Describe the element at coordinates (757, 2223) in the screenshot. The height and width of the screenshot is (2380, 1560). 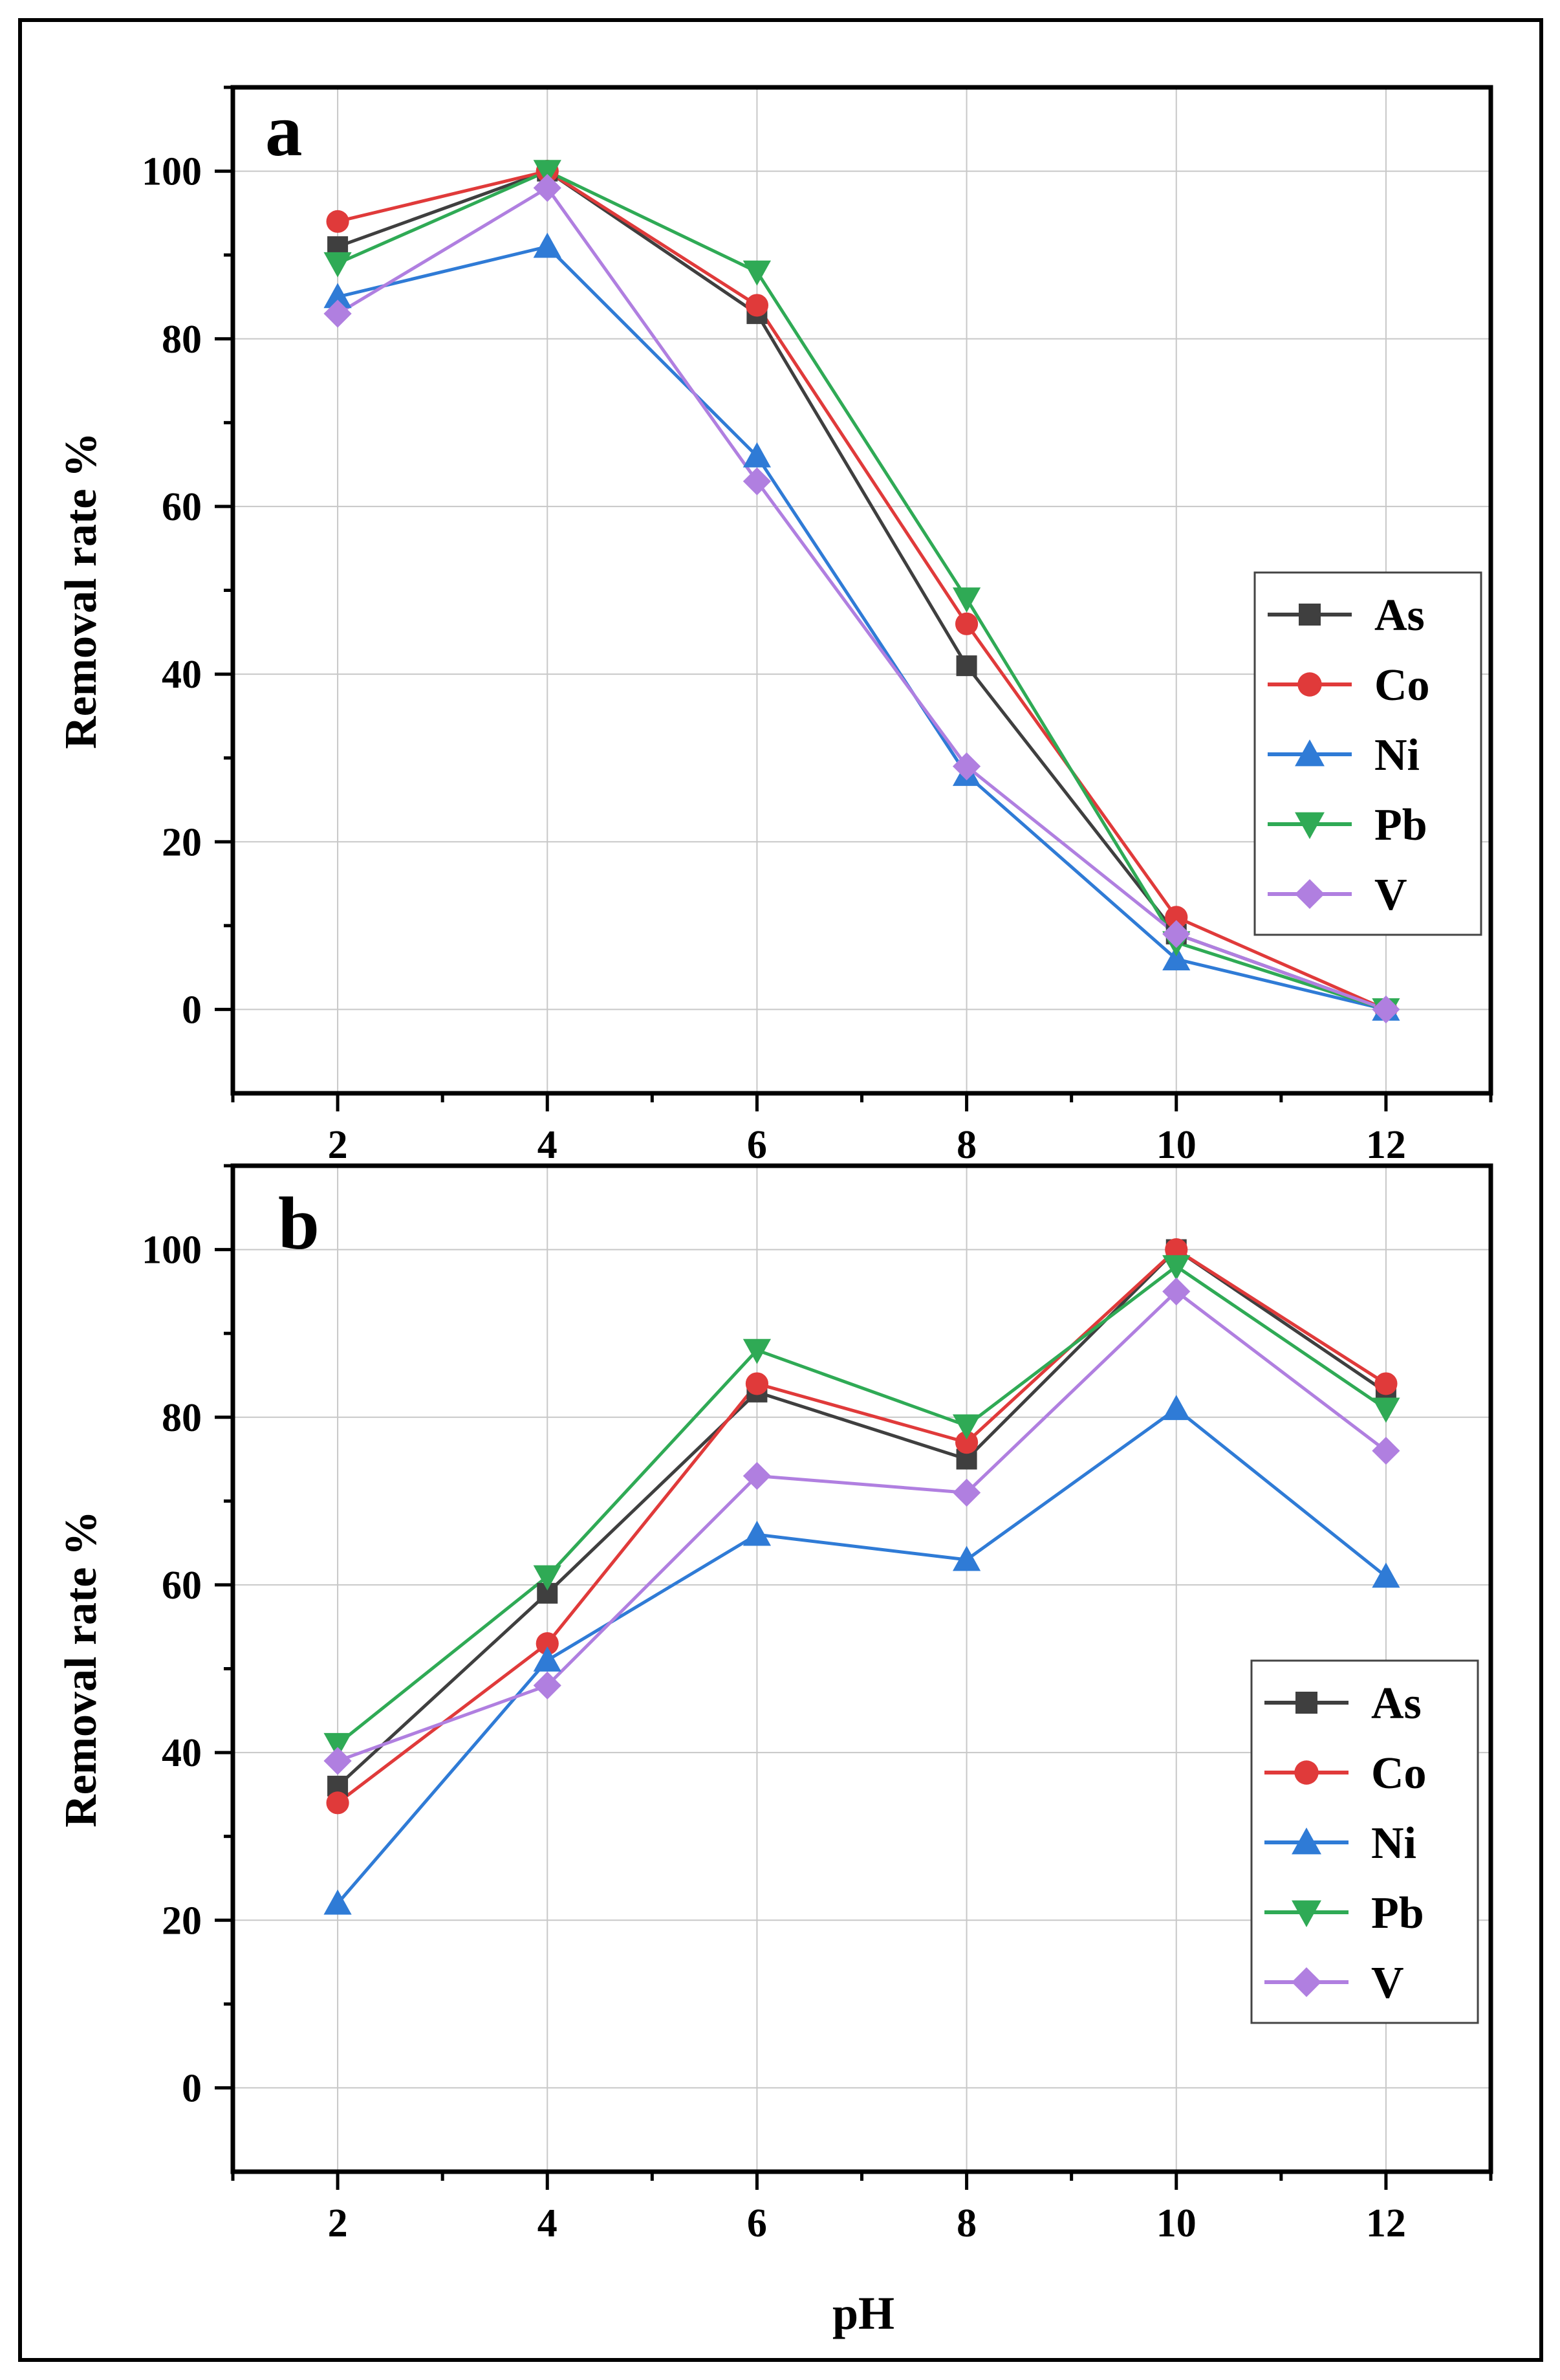
I see `panel-b-x-tick-label: 6` at that location.